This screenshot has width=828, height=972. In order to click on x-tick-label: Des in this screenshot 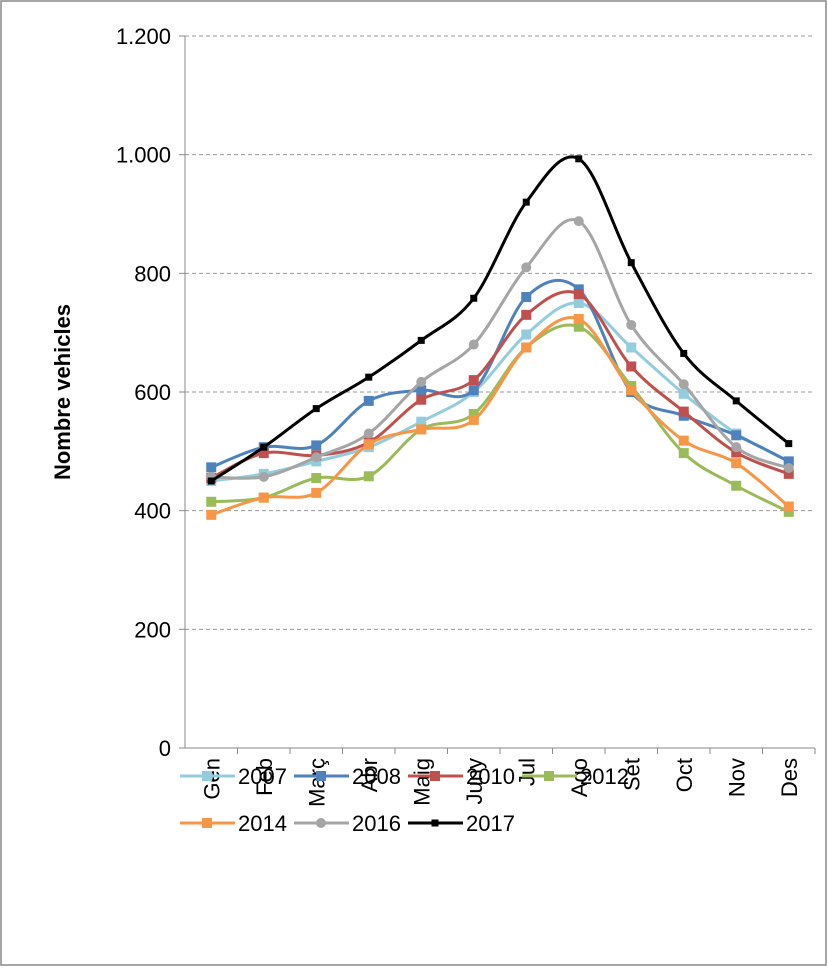, I will do `click(789, 777)`.